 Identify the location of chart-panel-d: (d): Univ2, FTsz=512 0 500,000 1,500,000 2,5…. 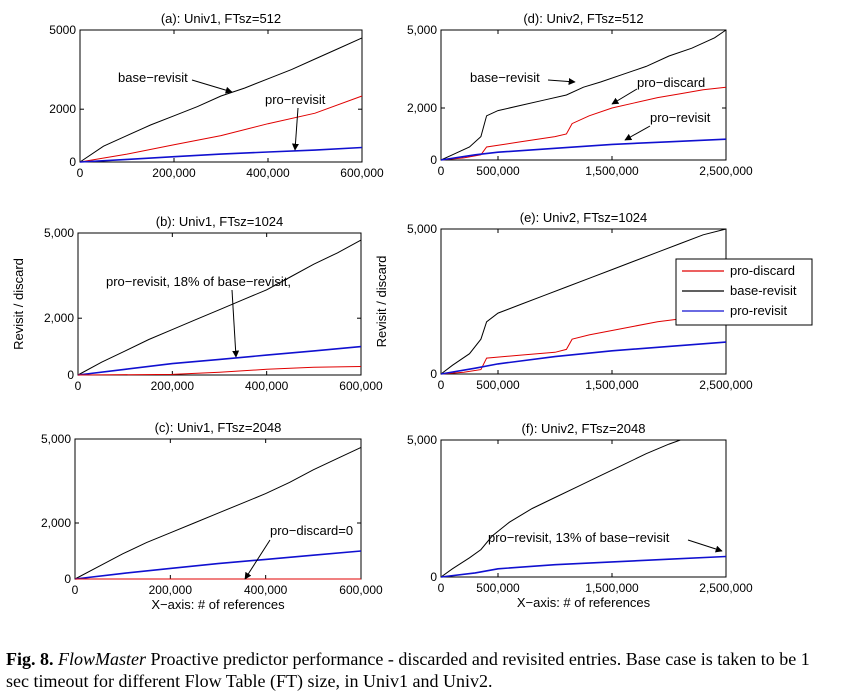
(580, 94).